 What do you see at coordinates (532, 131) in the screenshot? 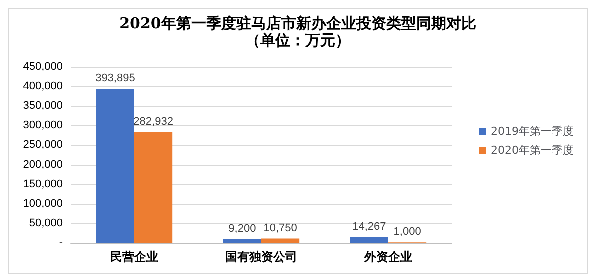
I see `legend-label: 2019年第一季度` at bounding box center [532, 131].